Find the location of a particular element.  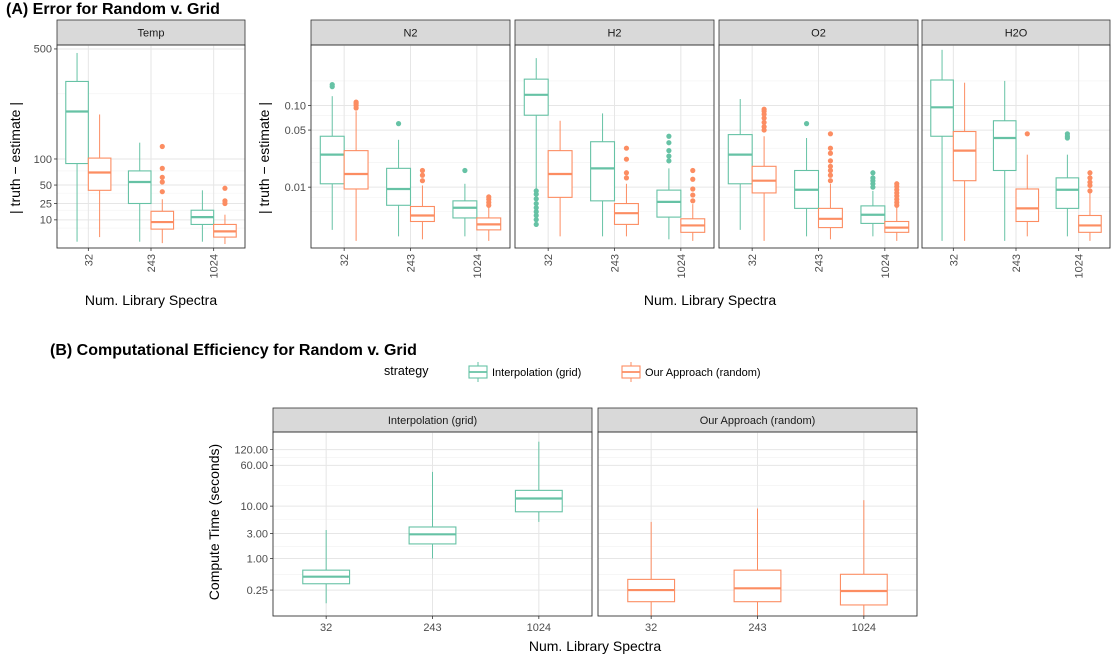

strip-label: N2 is located at coordinates (410, 34).